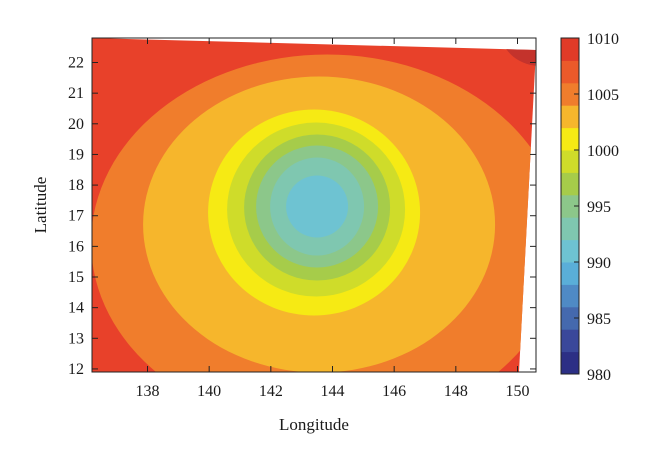 Image resolution: width=660 pixels, height=466 pixels. I want to click on y-tick-label-17: 17, so click(76, 216).